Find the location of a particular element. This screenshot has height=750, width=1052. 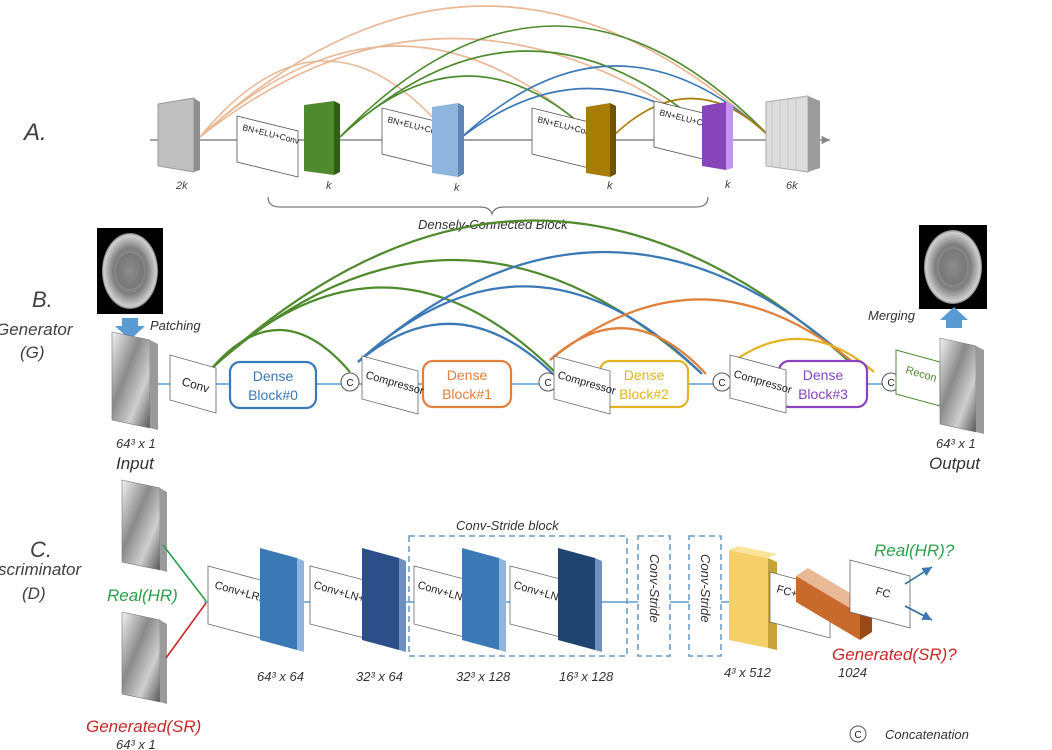

size-label: 6k is located at coordinates (792, 186).